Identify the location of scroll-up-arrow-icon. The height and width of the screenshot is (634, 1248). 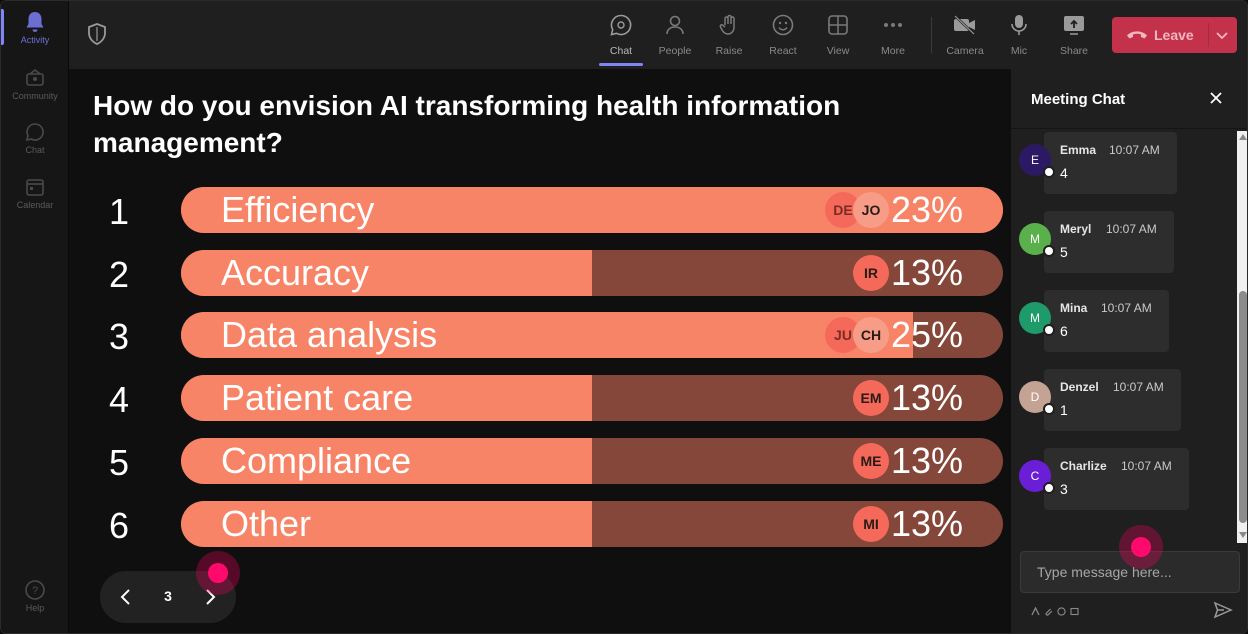
(1243, 137).